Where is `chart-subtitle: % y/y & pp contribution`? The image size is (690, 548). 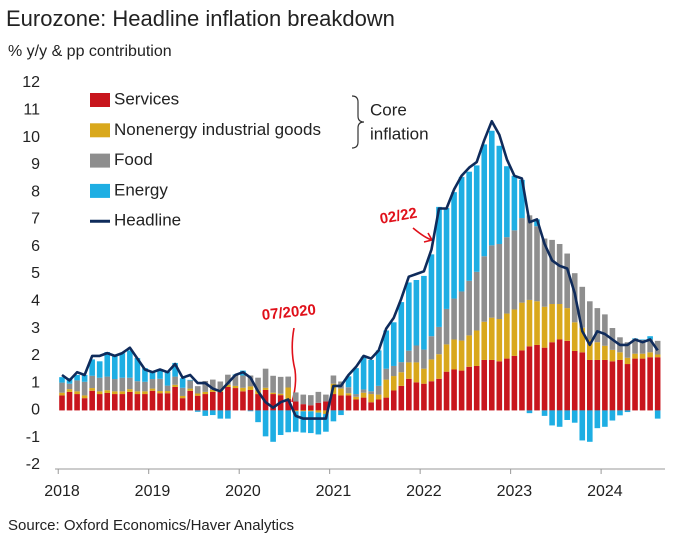
chart-subtitle: % y/y & pp contribution is located at coordinates (90, 51).